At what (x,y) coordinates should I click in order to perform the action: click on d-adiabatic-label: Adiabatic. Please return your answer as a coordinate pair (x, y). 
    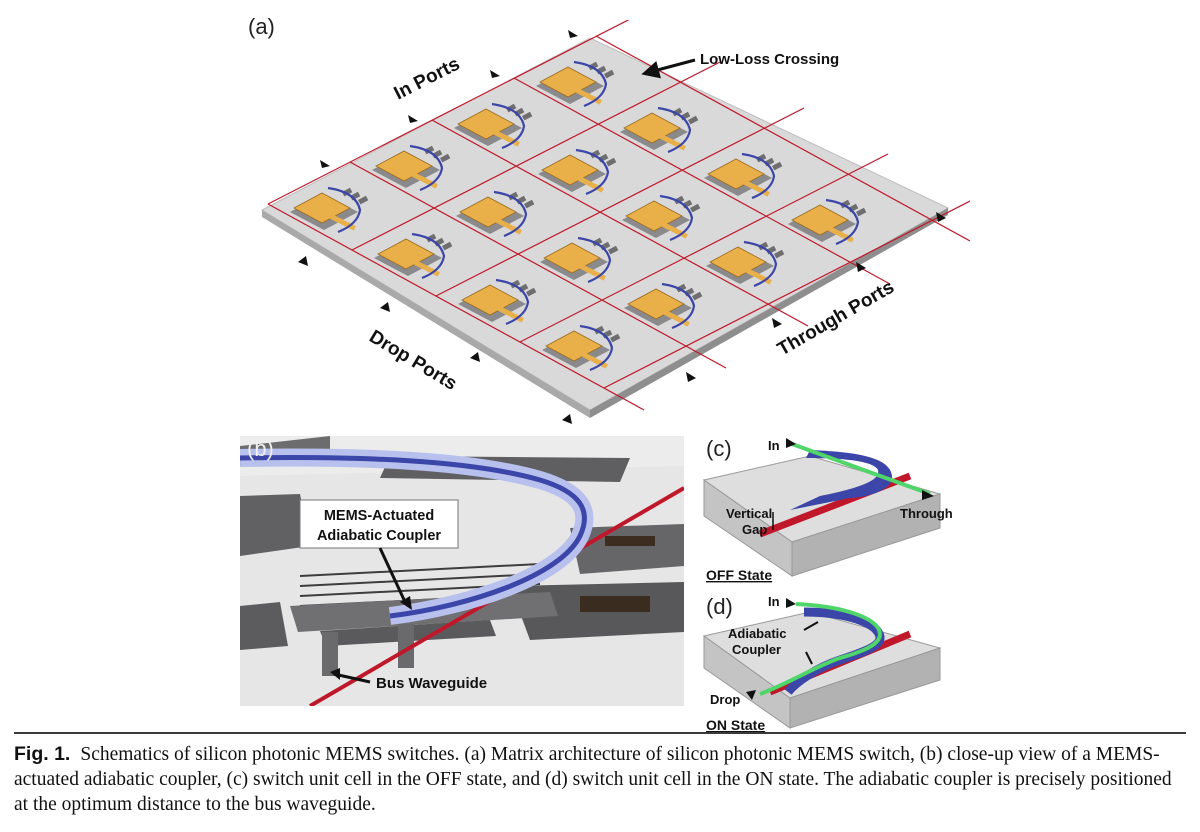
    Looking at the image, I should click on (757, 633).